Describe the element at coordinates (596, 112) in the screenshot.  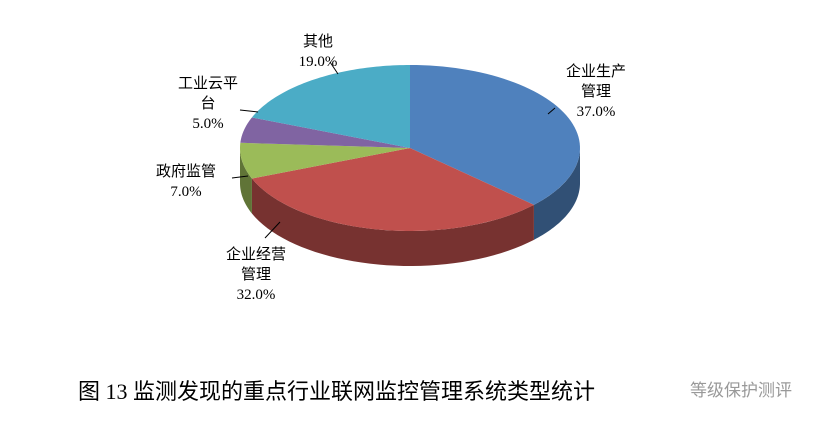
I see `value-label: 37.0%` at that location.